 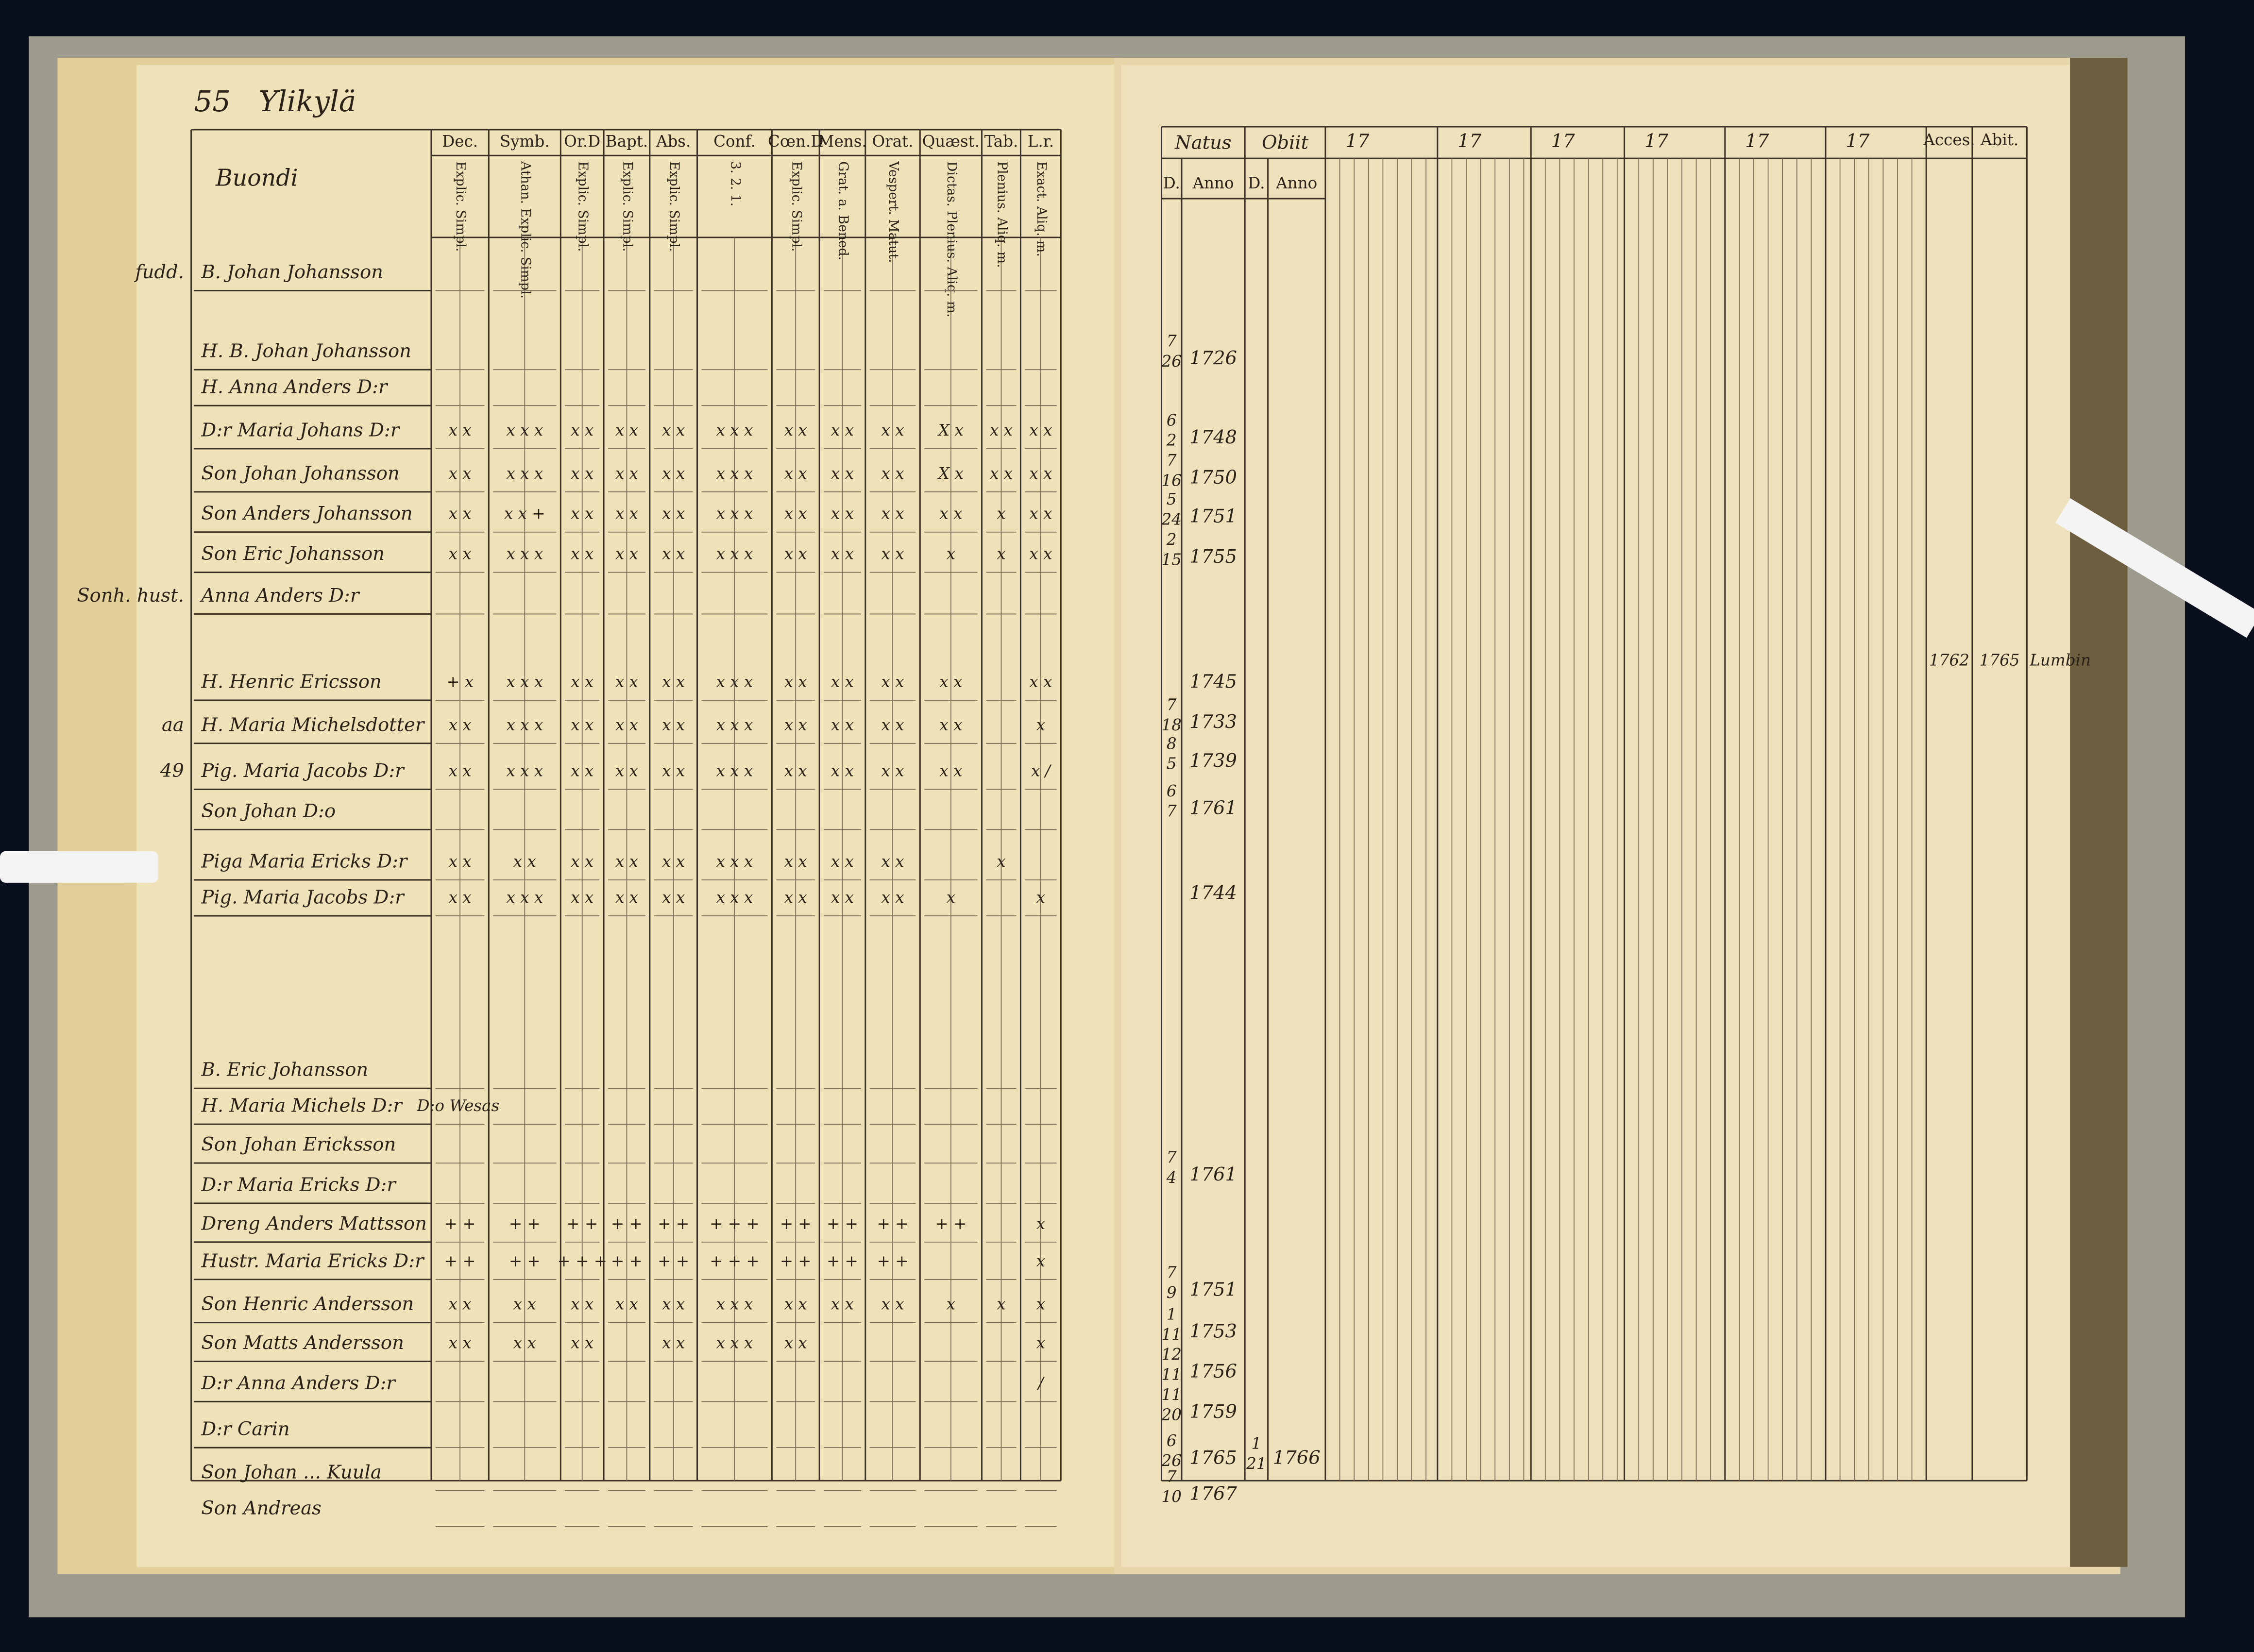 I want to click on column-header: Obiit, so click(x=1285, y=143).